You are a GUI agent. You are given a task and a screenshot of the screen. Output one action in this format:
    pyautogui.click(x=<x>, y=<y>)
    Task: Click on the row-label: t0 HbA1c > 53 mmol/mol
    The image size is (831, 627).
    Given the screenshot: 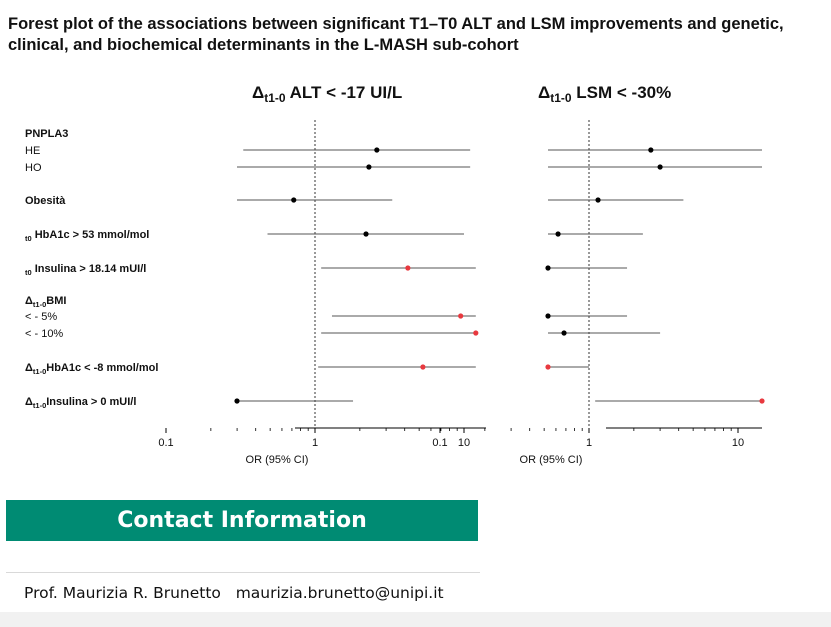 What is the action you would take?
    pyautogui.click(x=87, y=236)
    